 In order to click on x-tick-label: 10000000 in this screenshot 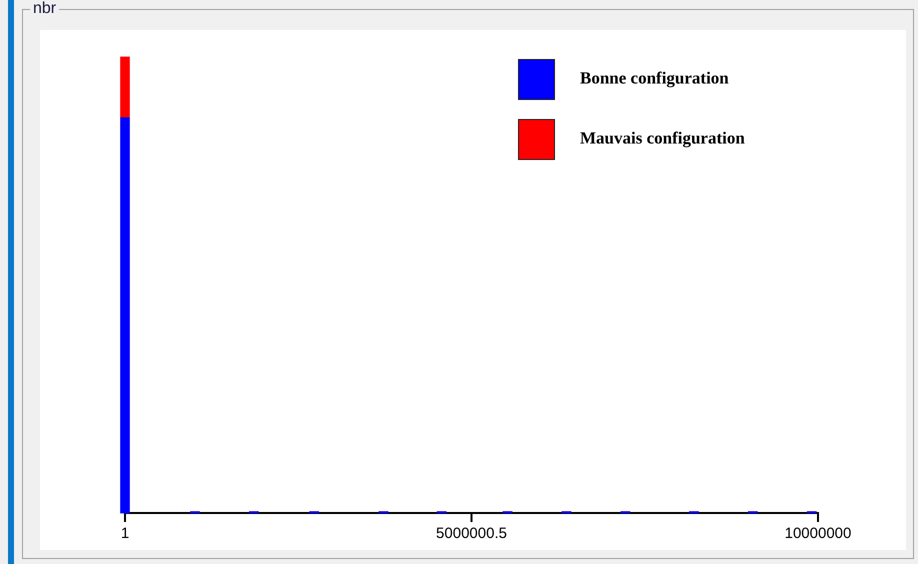, I will do `click(818, 533)`.